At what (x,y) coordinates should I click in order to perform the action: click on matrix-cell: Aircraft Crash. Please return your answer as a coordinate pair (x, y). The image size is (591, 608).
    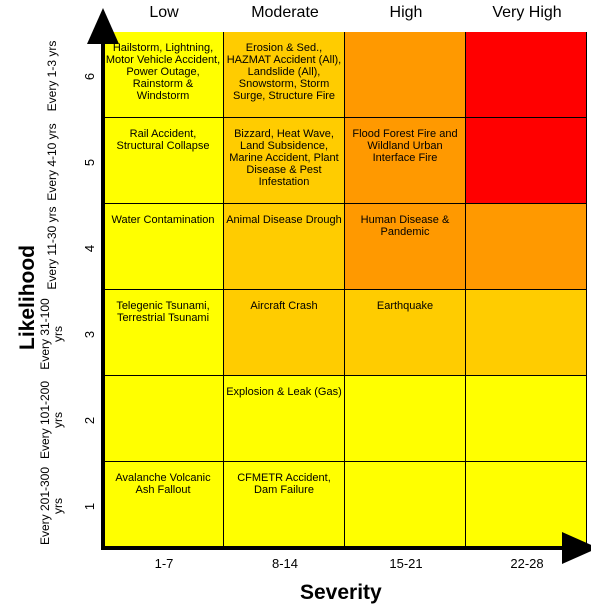
    Looking at the image, I should click on (284, 333).